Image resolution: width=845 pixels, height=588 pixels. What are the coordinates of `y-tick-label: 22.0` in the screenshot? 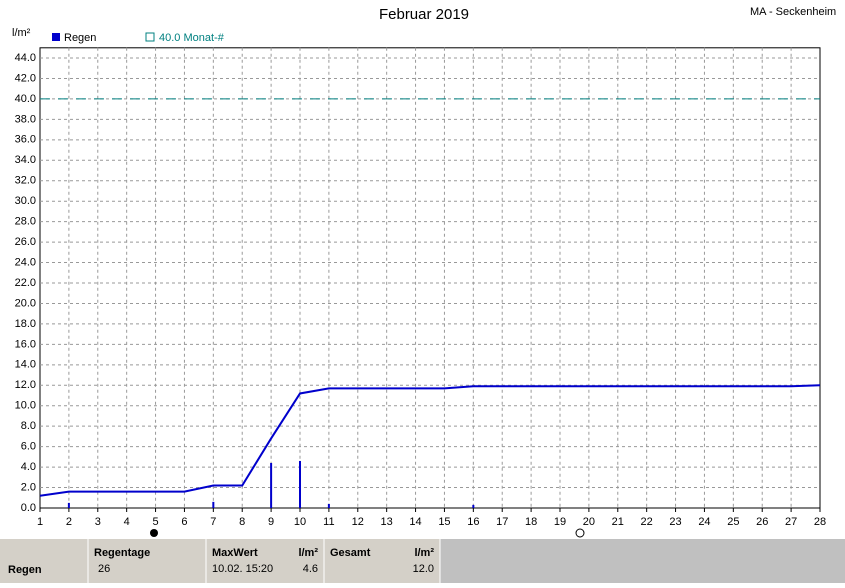 It's located at (25, 283).